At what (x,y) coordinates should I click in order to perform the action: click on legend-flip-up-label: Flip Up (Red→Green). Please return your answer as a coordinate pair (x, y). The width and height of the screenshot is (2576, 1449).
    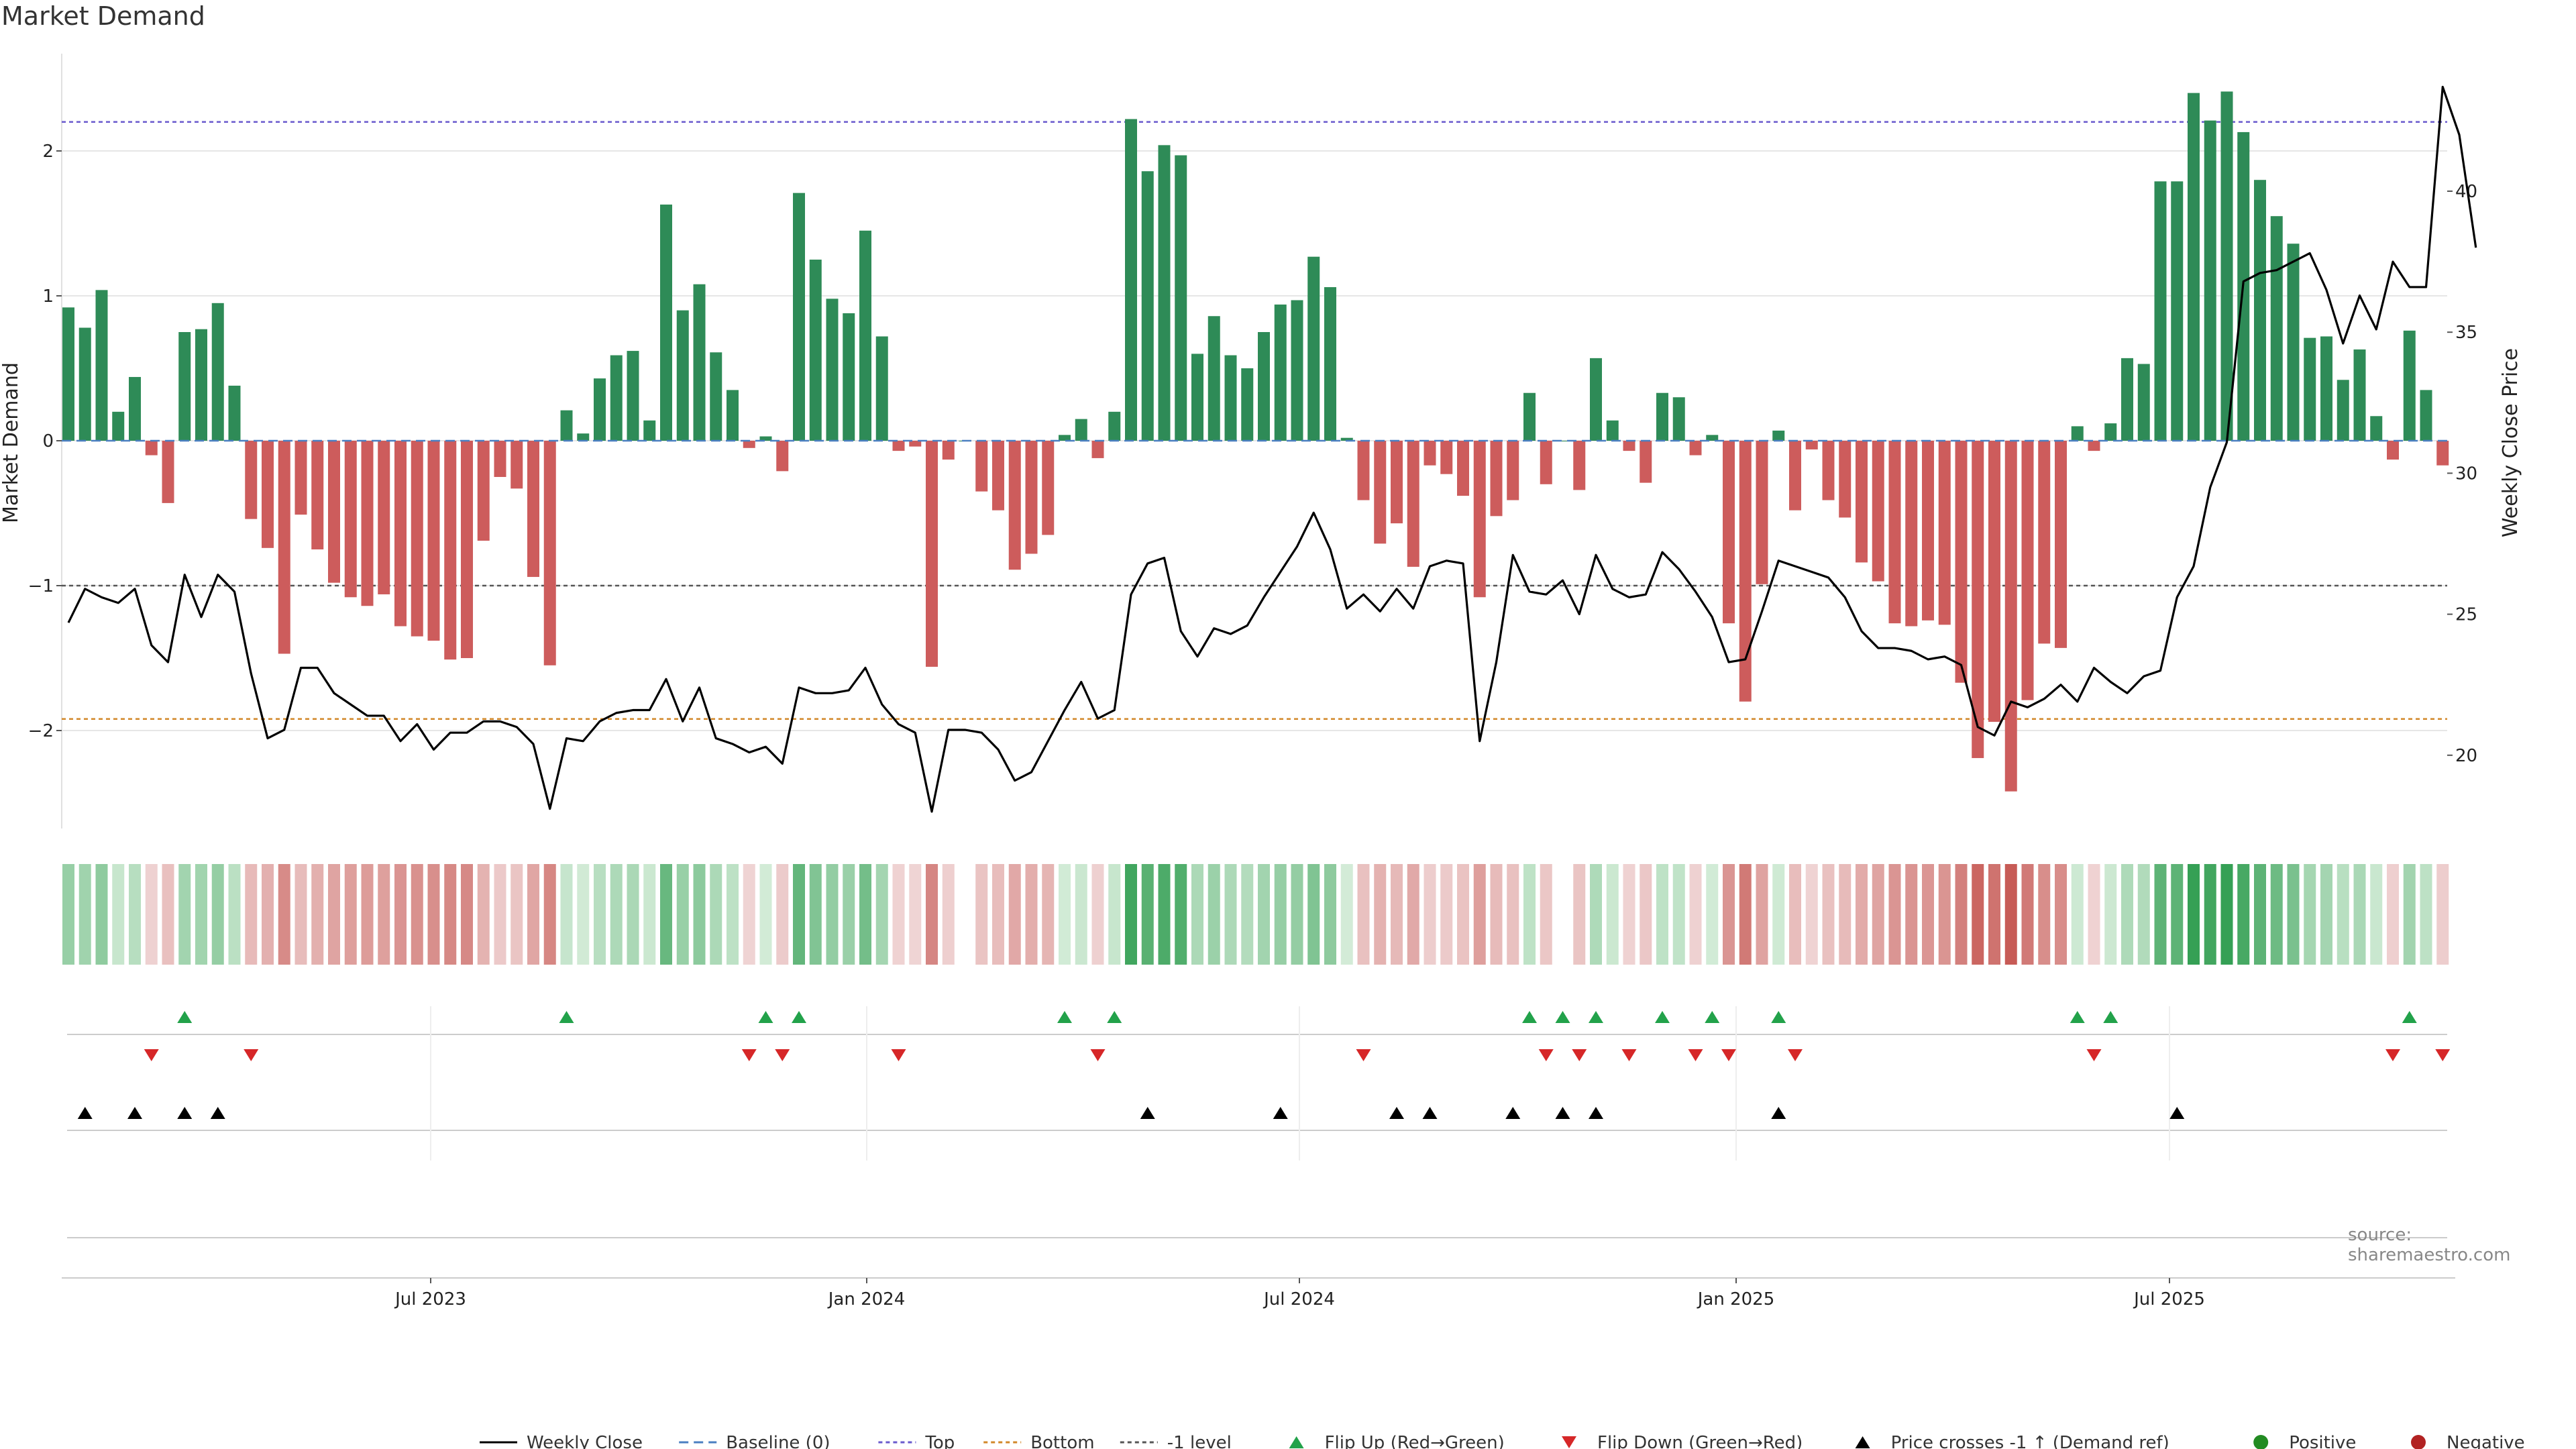
    Looking at the image, I should click on (1415, 1441).